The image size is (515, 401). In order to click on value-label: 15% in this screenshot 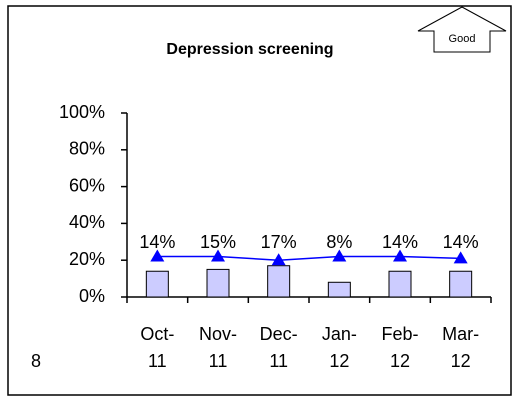, I will do `click(218, 242)`.